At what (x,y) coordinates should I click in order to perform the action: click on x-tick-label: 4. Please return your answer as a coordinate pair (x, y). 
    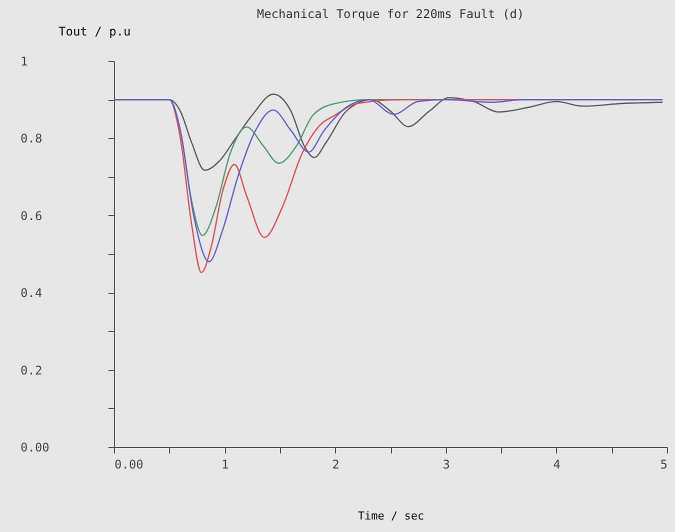
    Looking at the image, I should click on (557, 465).